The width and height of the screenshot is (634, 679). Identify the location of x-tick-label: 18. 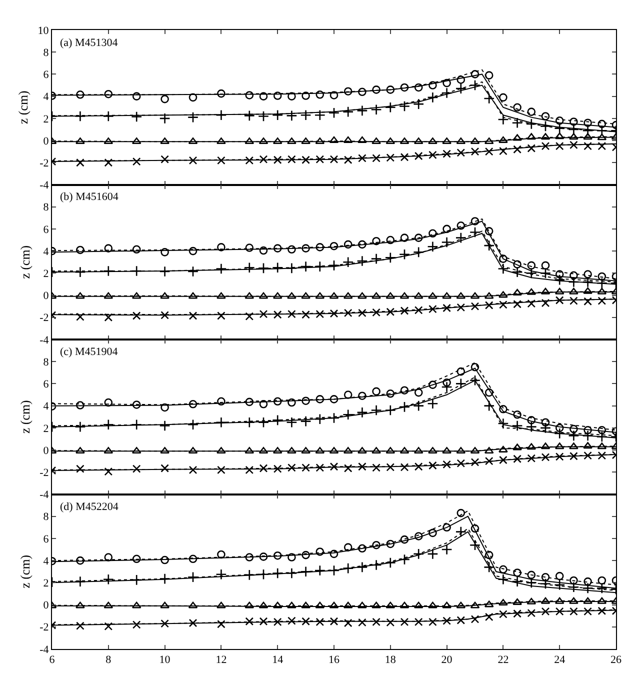
(390, 660).